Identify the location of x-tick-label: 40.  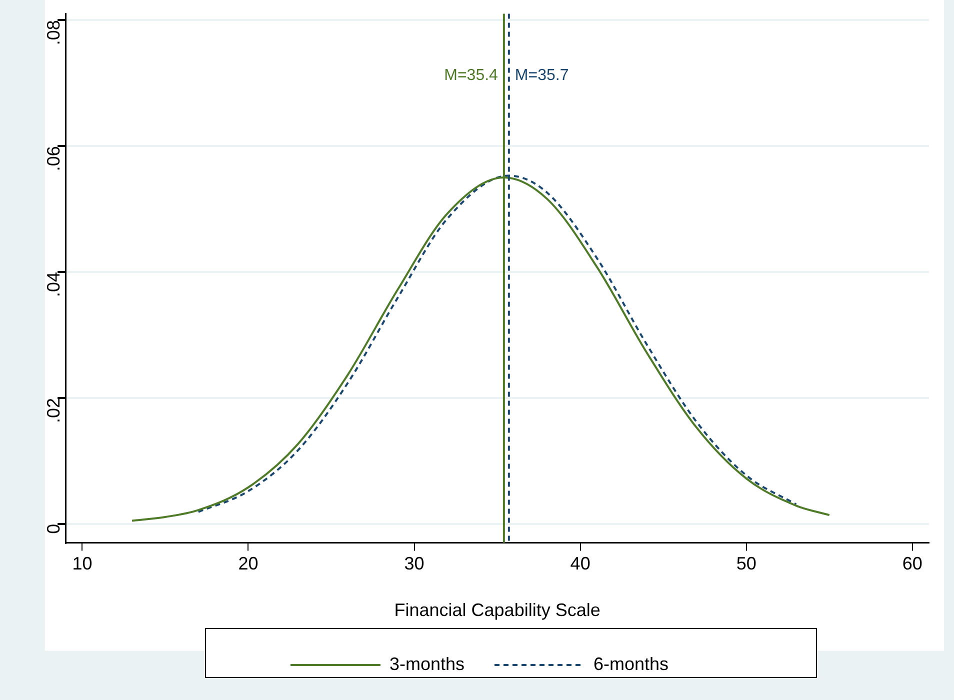
(580, 564).